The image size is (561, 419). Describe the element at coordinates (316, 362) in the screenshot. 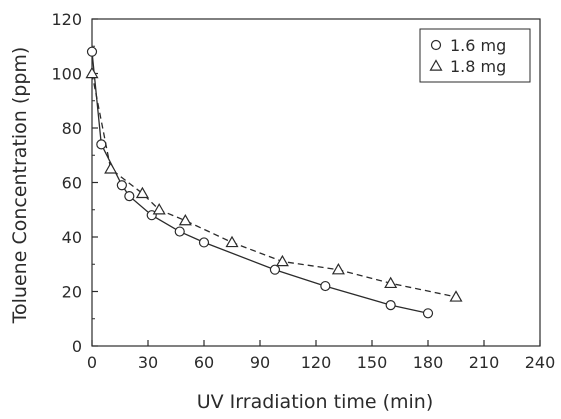

I see `x-tick-label: 120` at that location.